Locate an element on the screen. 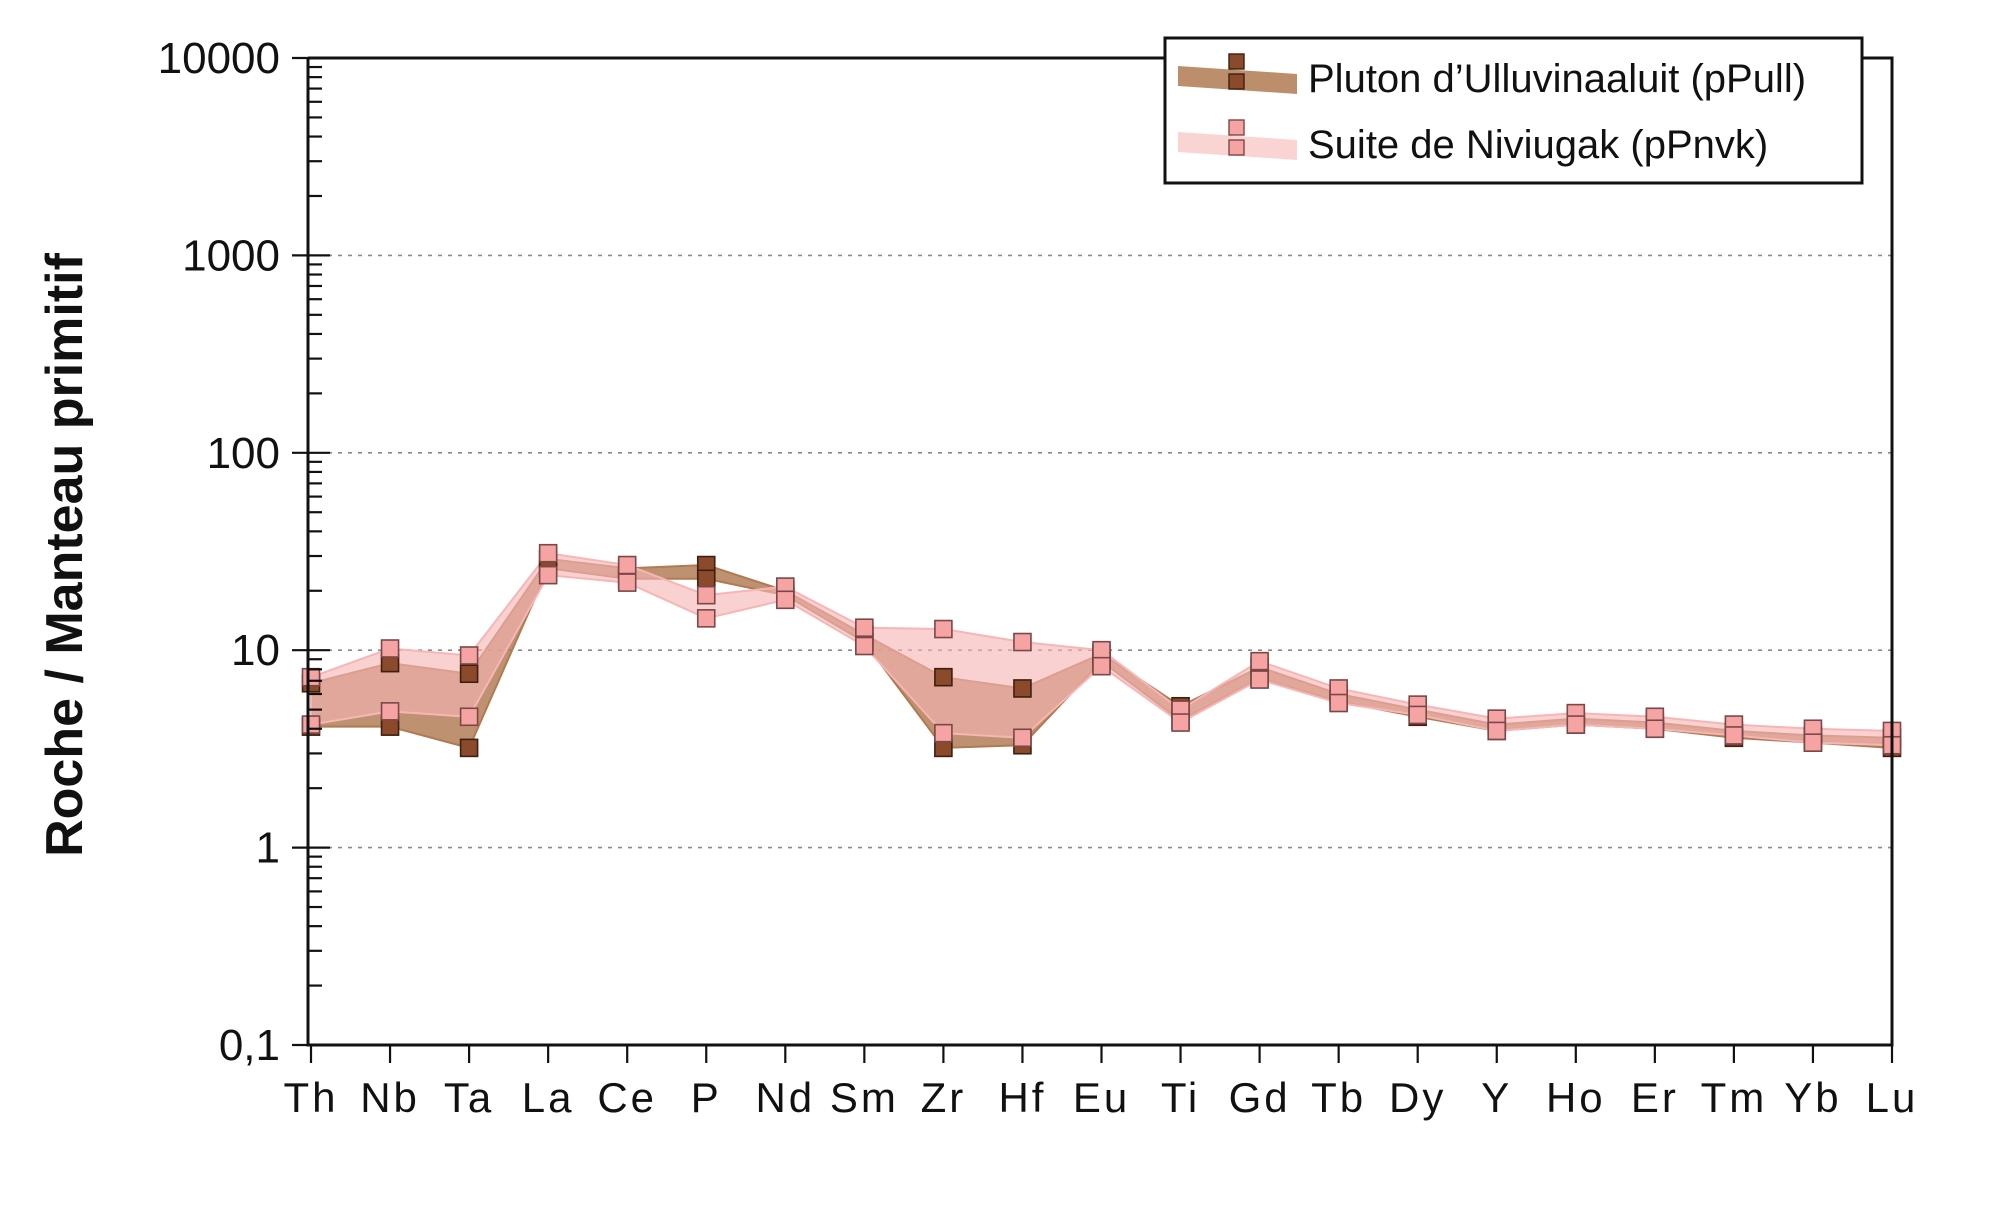 Image resolution: width=2000 pixels, height=1216 pixels. legend-box is located at coordinates (1513, 110).